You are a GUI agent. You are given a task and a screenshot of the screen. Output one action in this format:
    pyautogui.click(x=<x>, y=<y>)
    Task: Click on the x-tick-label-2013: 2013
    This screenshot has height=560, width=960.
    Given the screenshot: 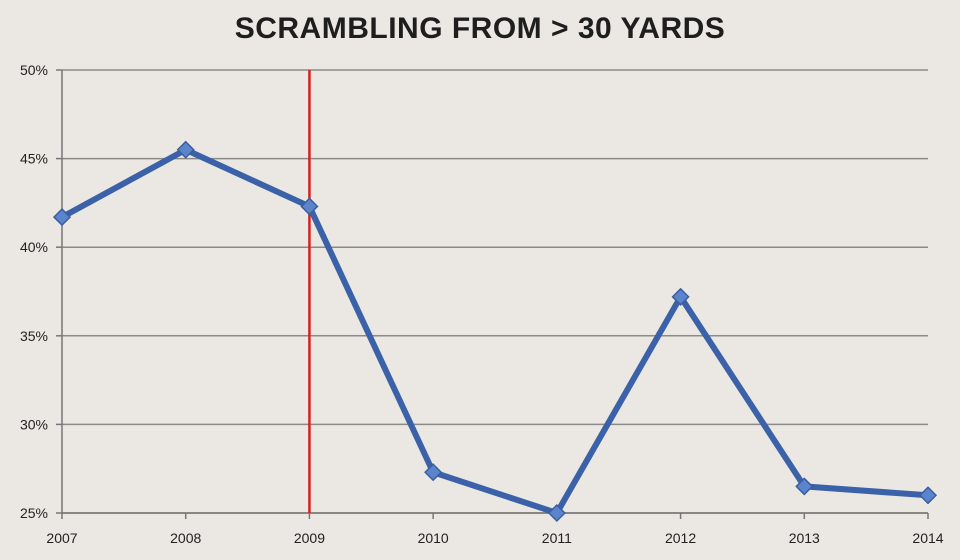 What is the action you would take?
    pyautogui.click(x=804, y=538)
    